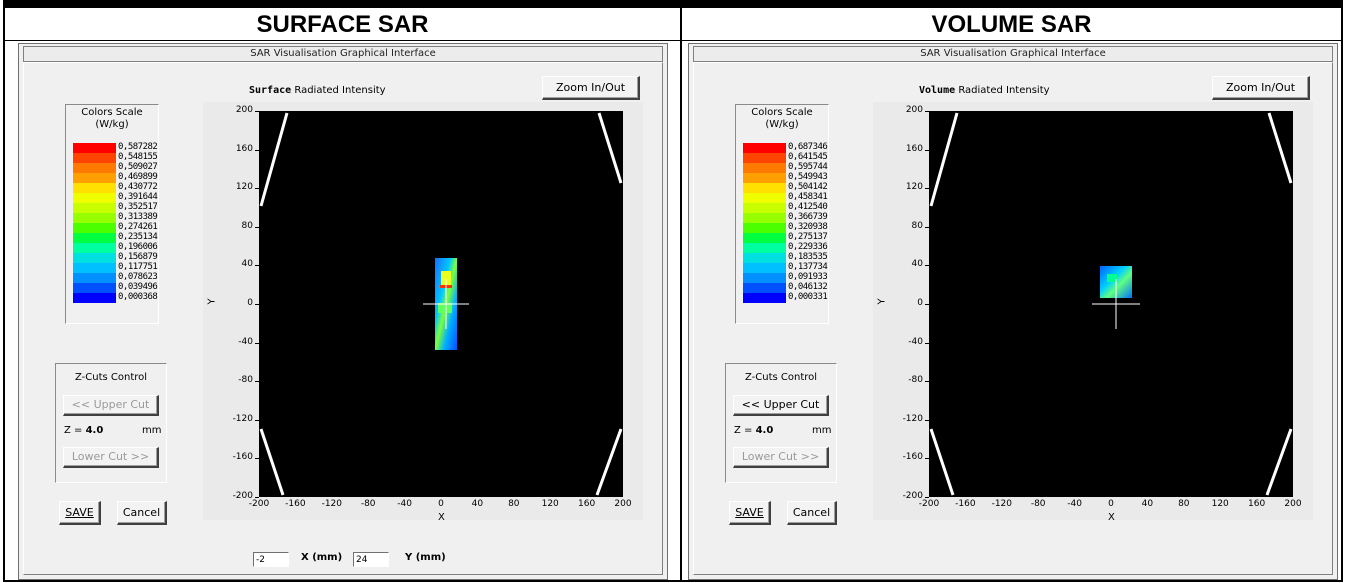 Image resolution: width=1346 pixels, height=583 pixels. Describe the element at coordinates (673, 5) in the screenshot. I see `top-bar` at that location.